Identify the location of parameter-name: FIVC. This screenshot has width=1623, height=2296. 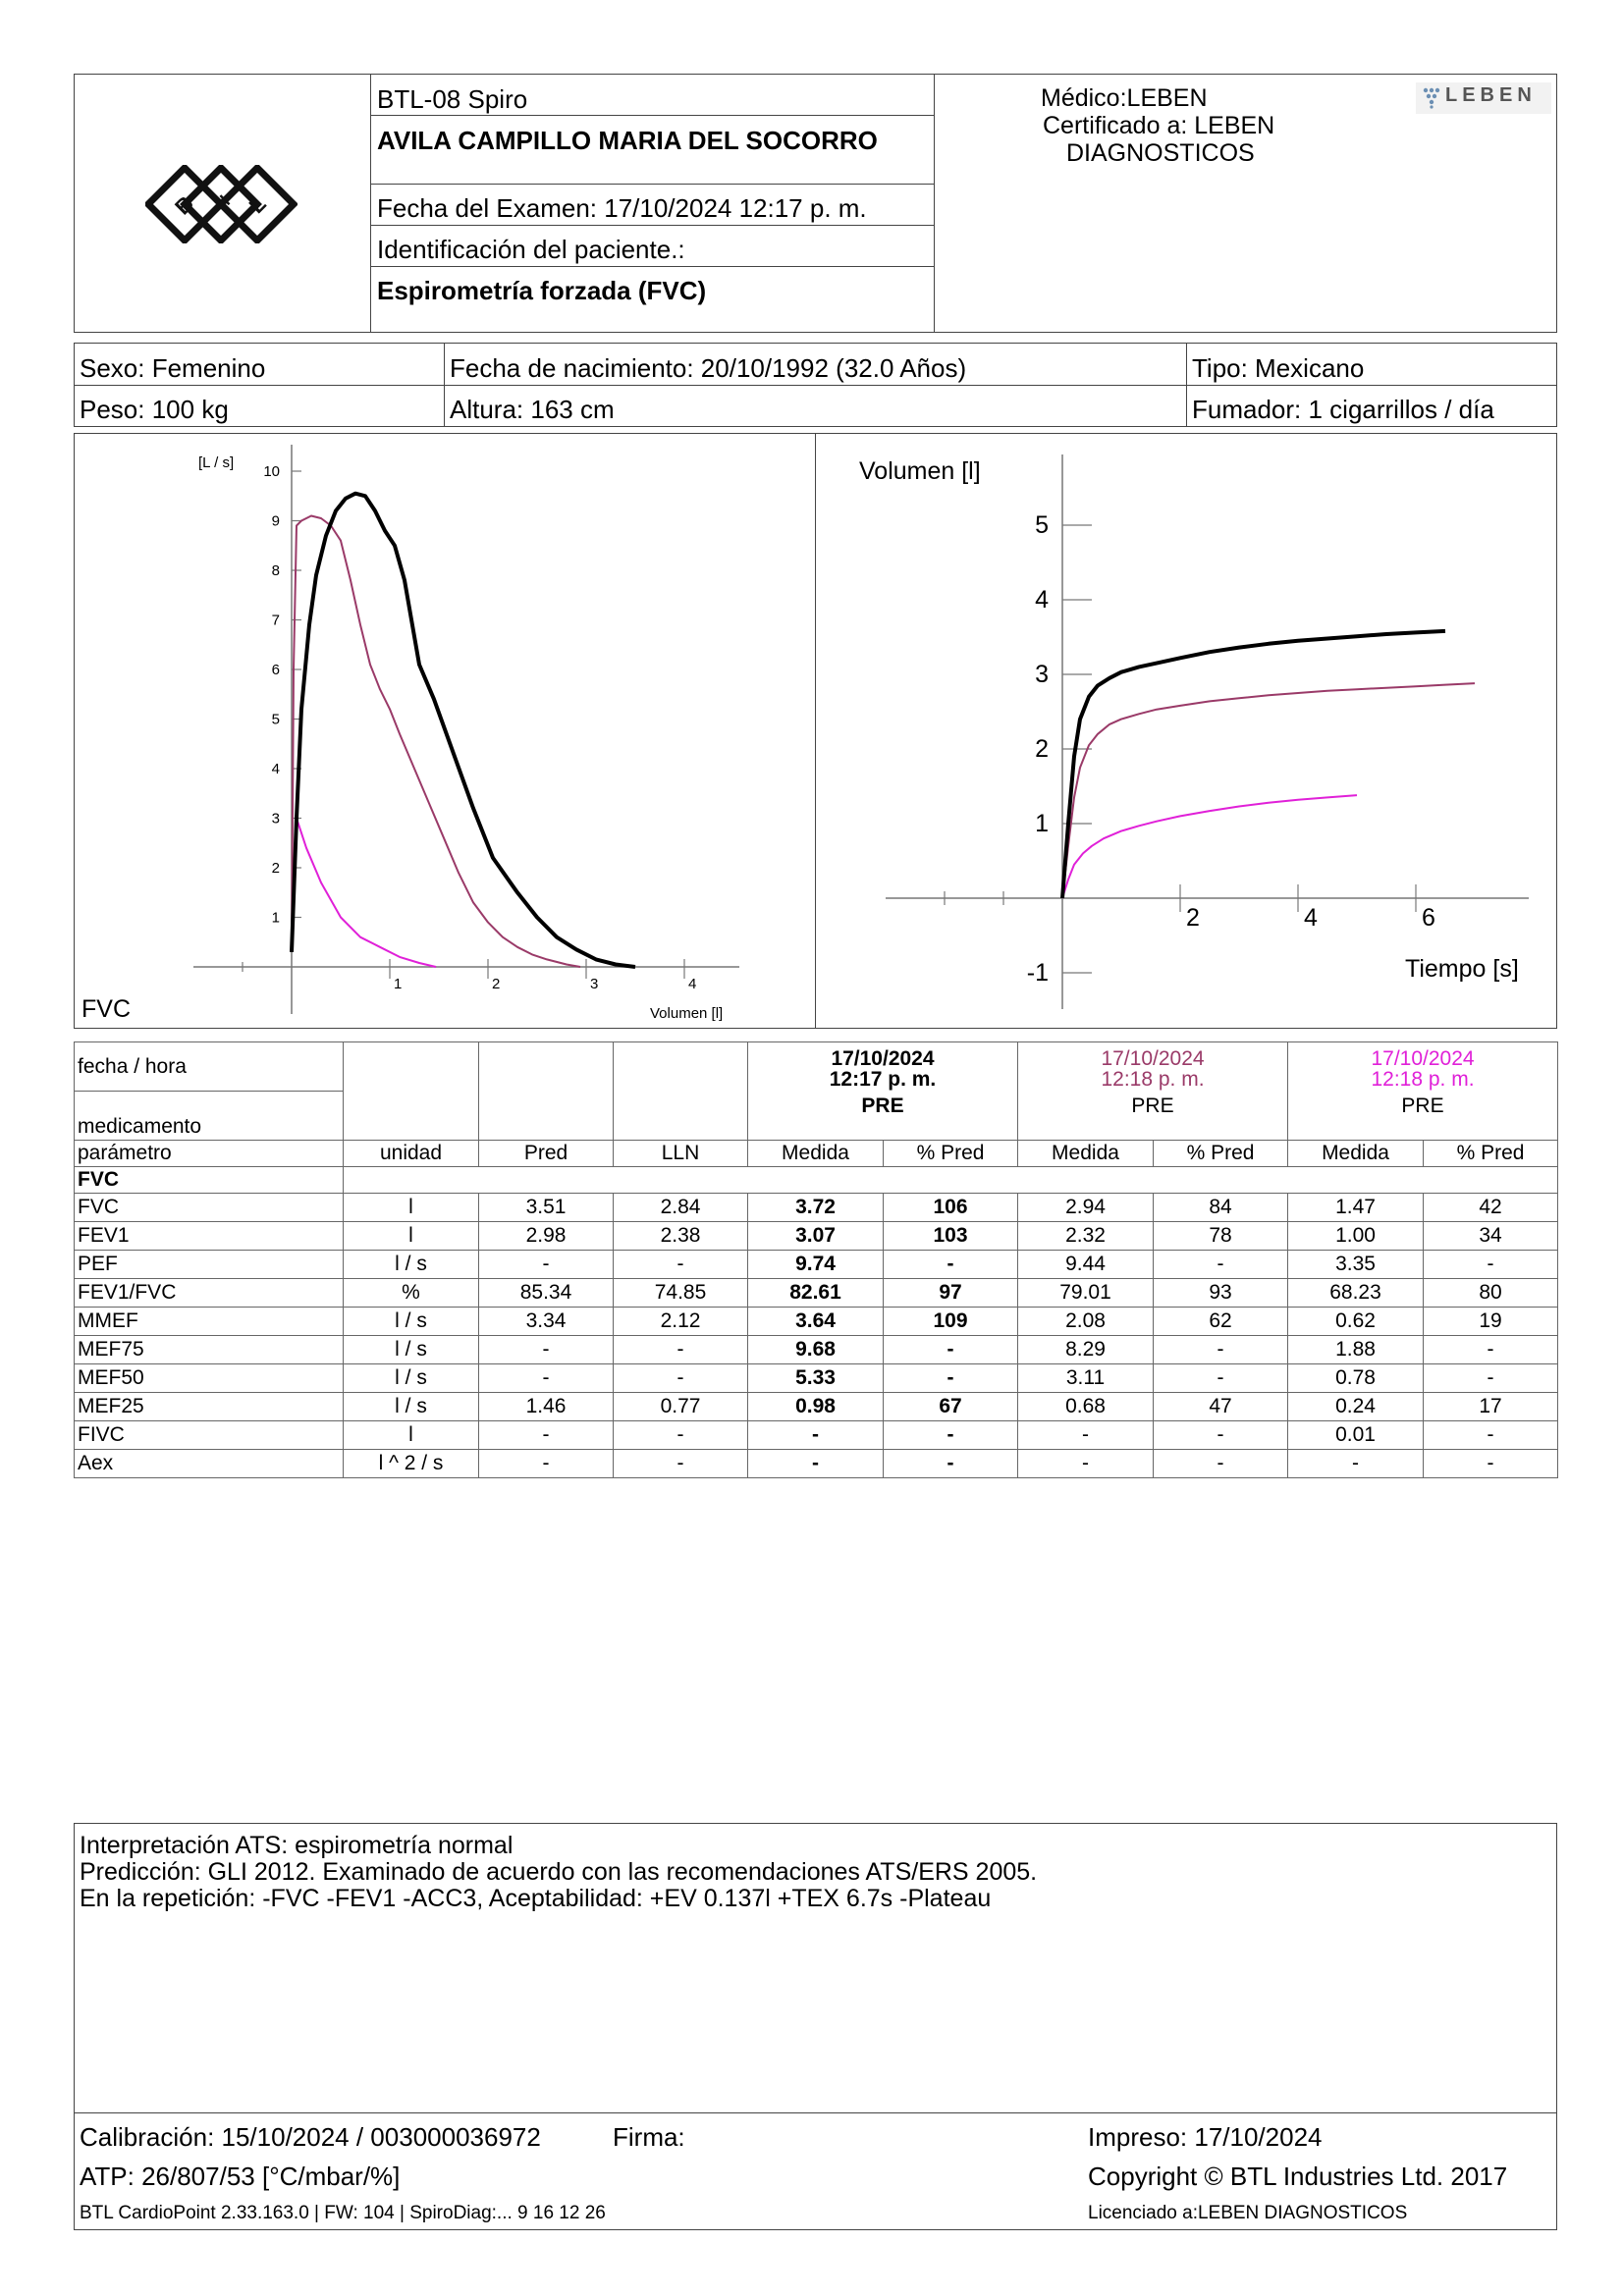
(209, 1435).